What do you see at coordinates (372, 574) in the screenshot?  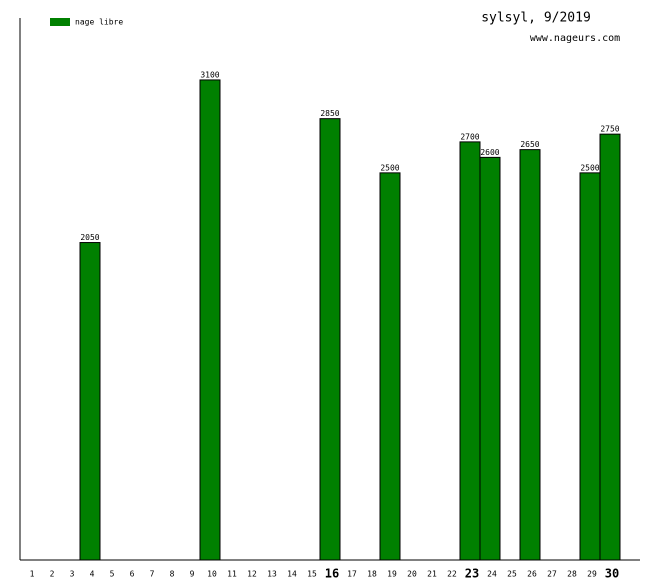 I see `x-tick-label: 18` at bounding box center [372, 574].